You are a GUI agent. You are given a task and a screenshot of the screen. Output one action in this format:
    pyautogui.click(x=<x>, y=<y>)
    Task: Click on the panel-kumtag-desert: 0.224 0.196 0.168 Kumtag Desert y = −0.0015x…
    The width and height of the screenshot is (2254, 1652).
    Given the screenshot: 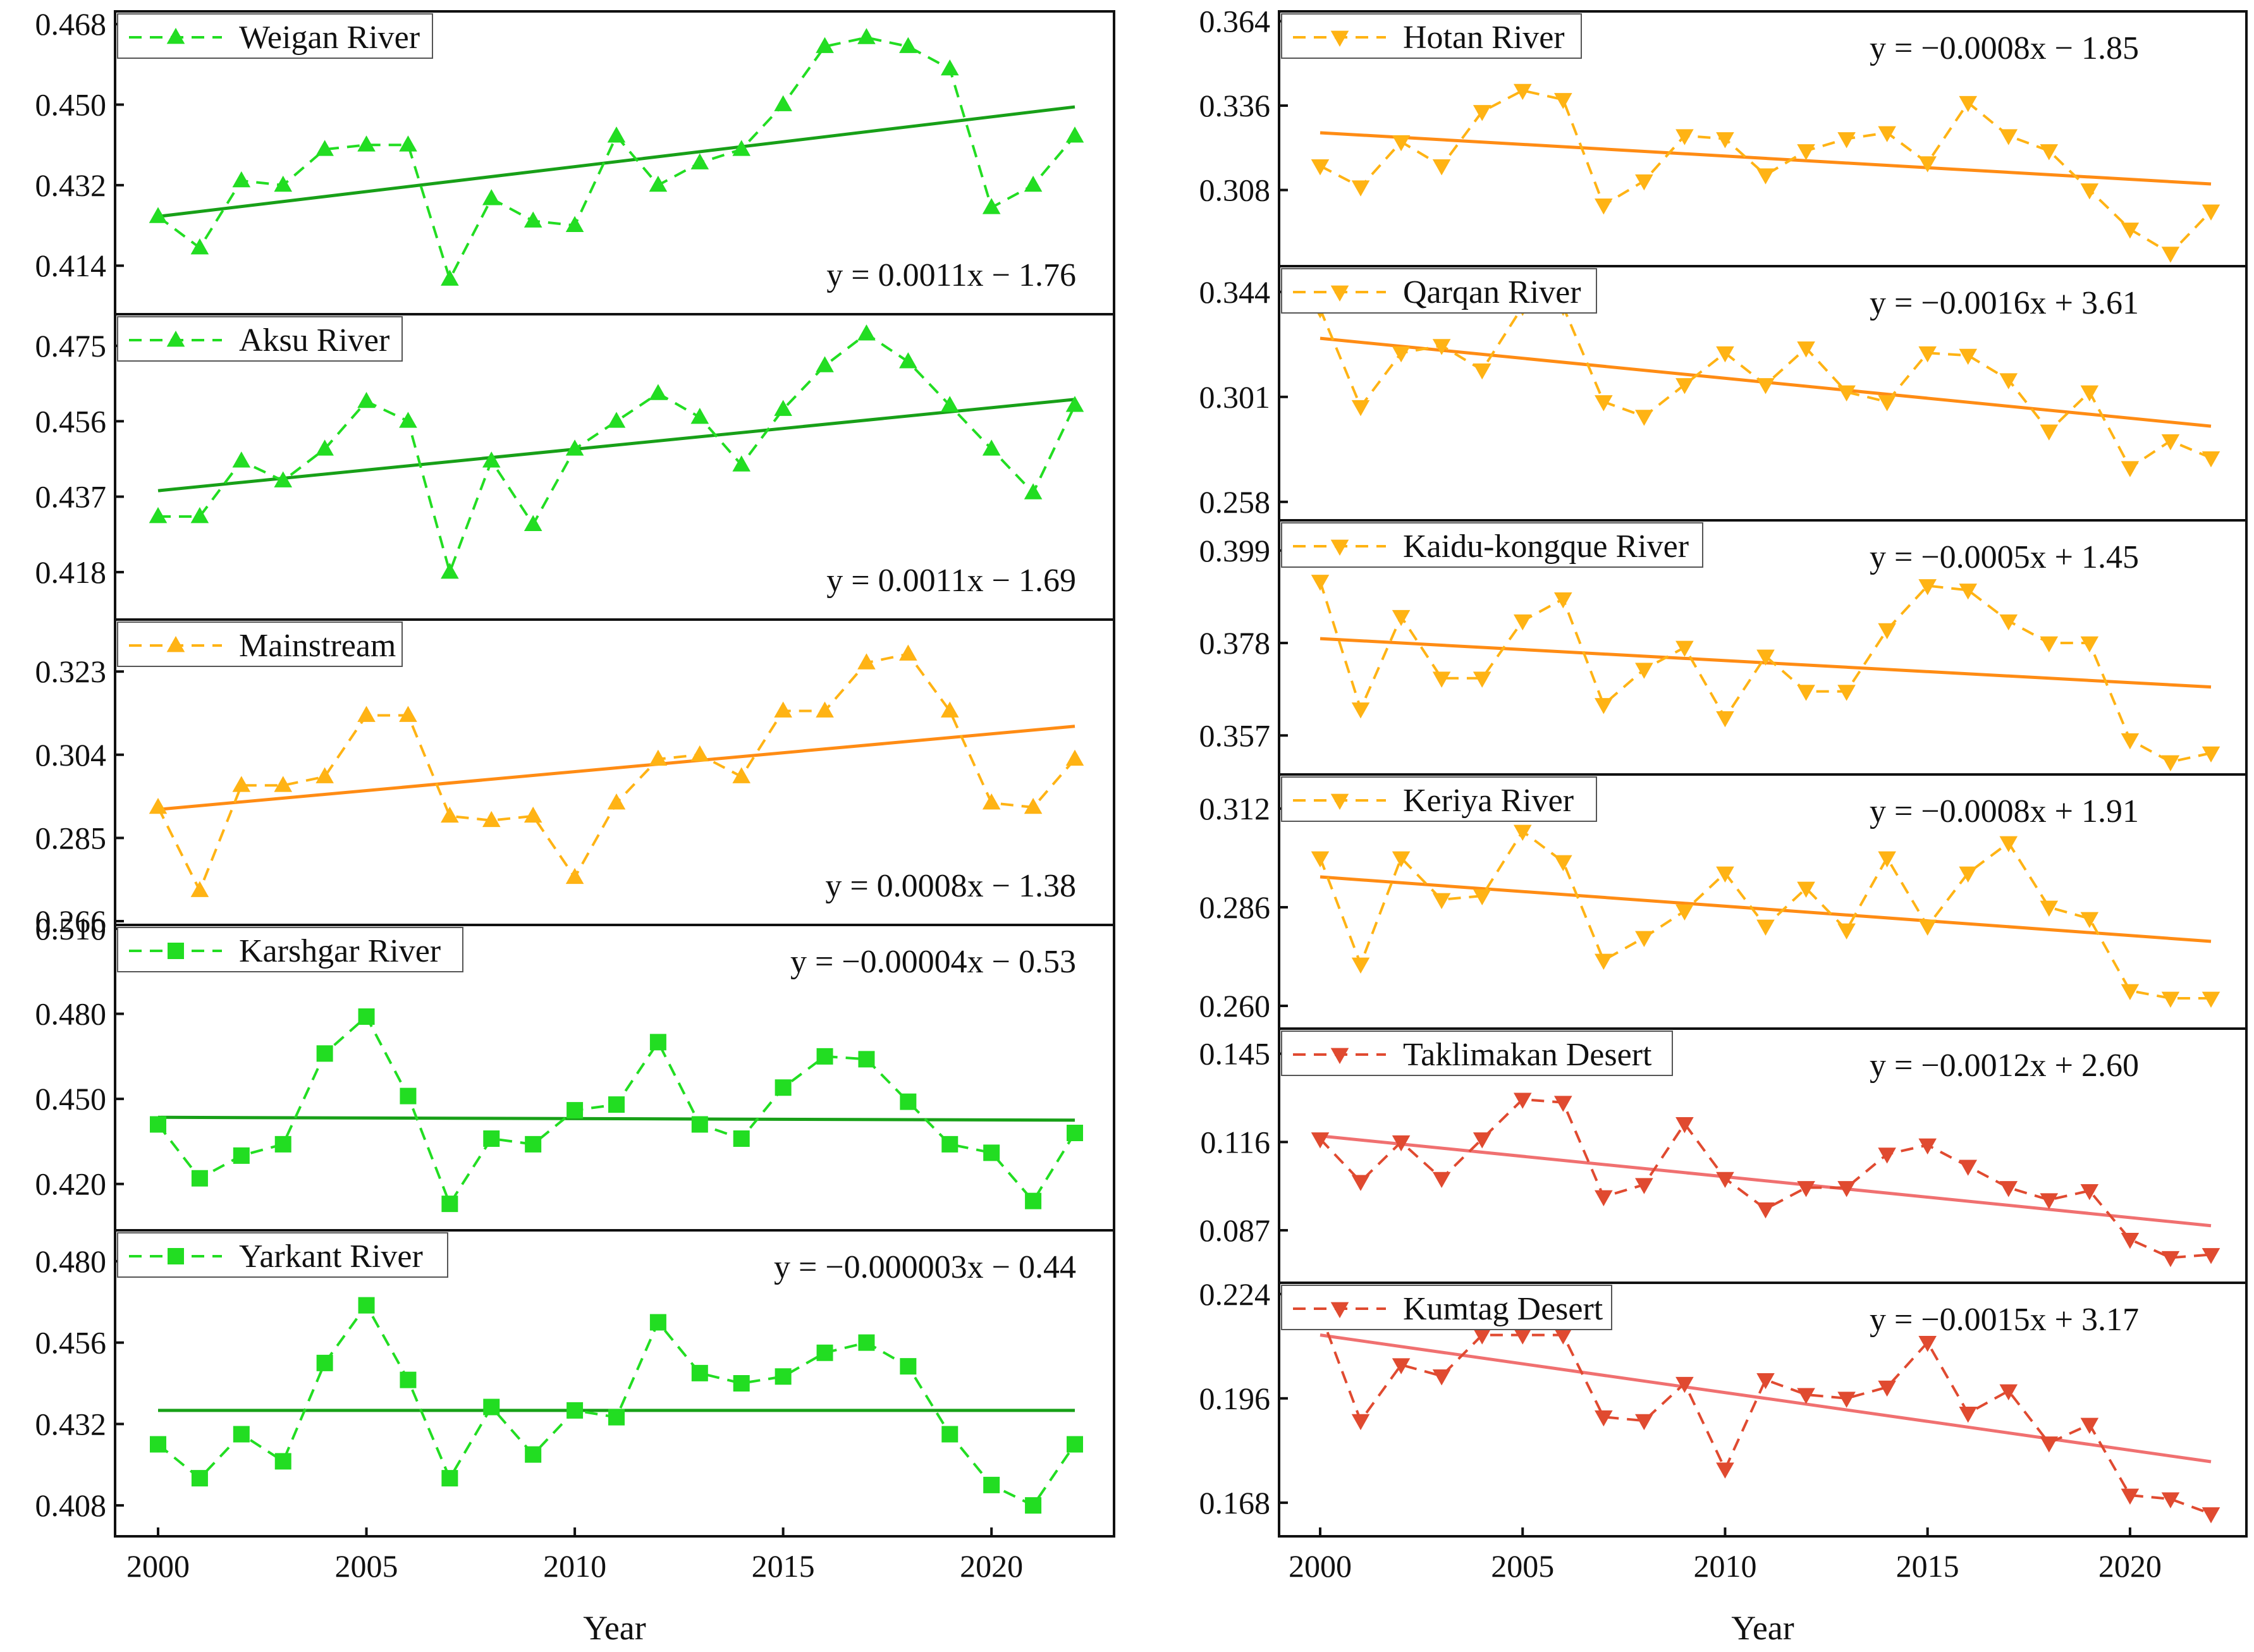 What is the action you would take?
    pyautogui.click(x=1723, y=1407)
    